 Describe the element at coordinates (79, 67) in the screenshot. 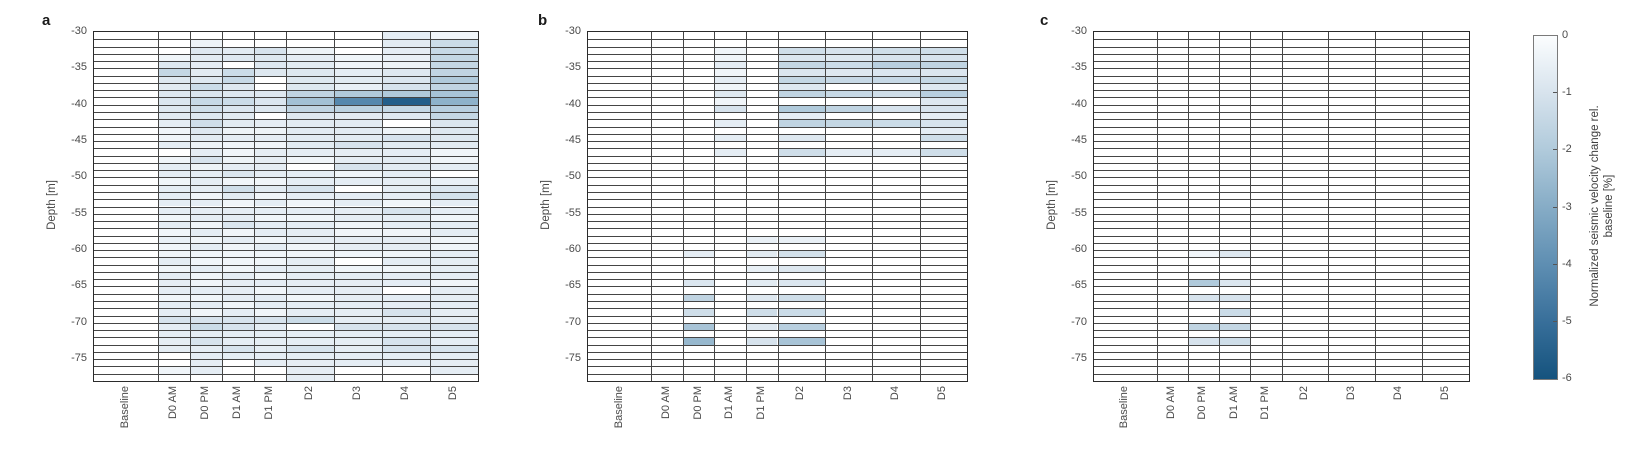

I see `y-tick-label: -35` at that location.